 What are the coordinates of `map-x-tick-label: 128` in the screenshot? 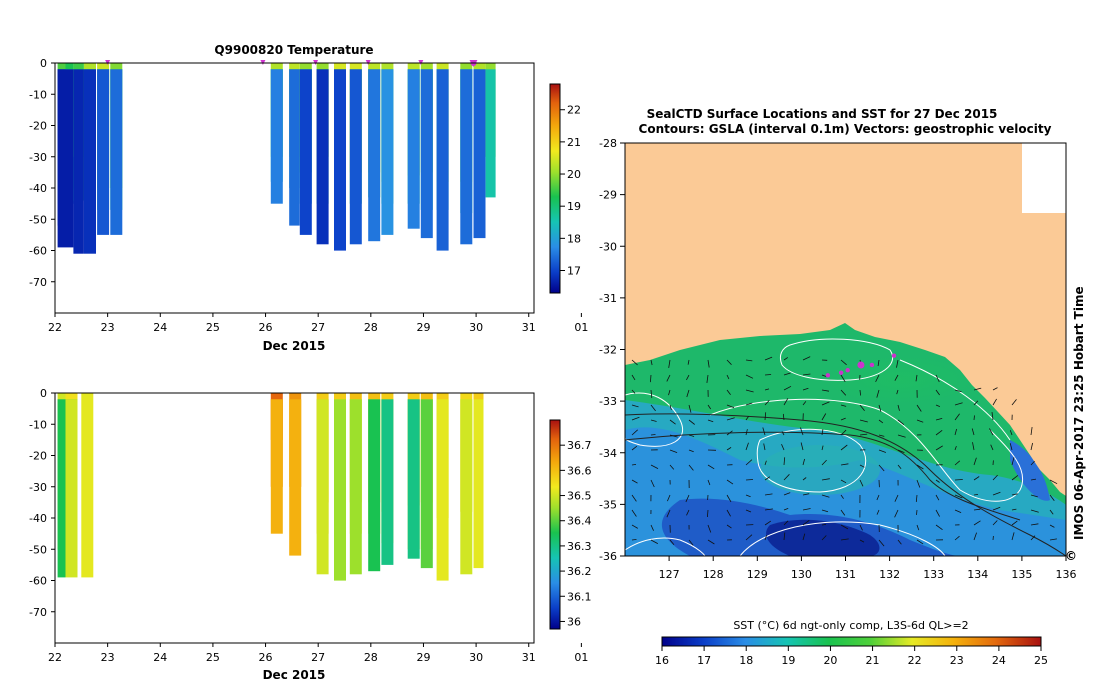 It's located at (713, 574).